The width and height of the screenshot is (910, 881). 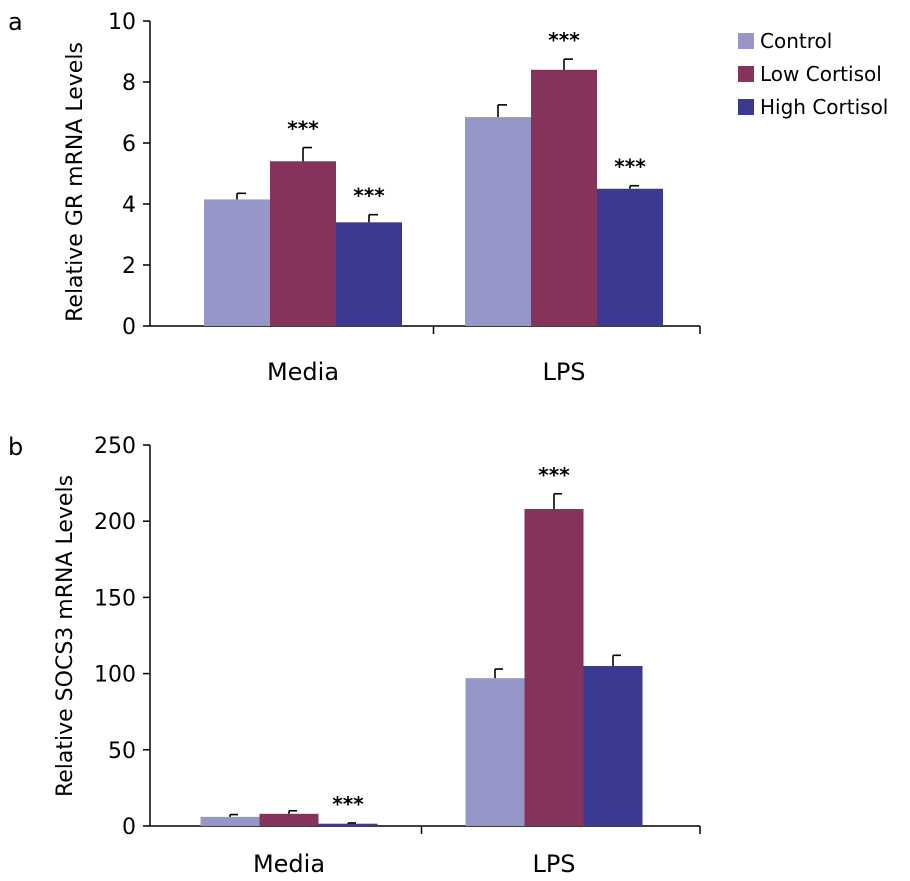 I want to click on legend-label: Control, so click(x=796, y=41).